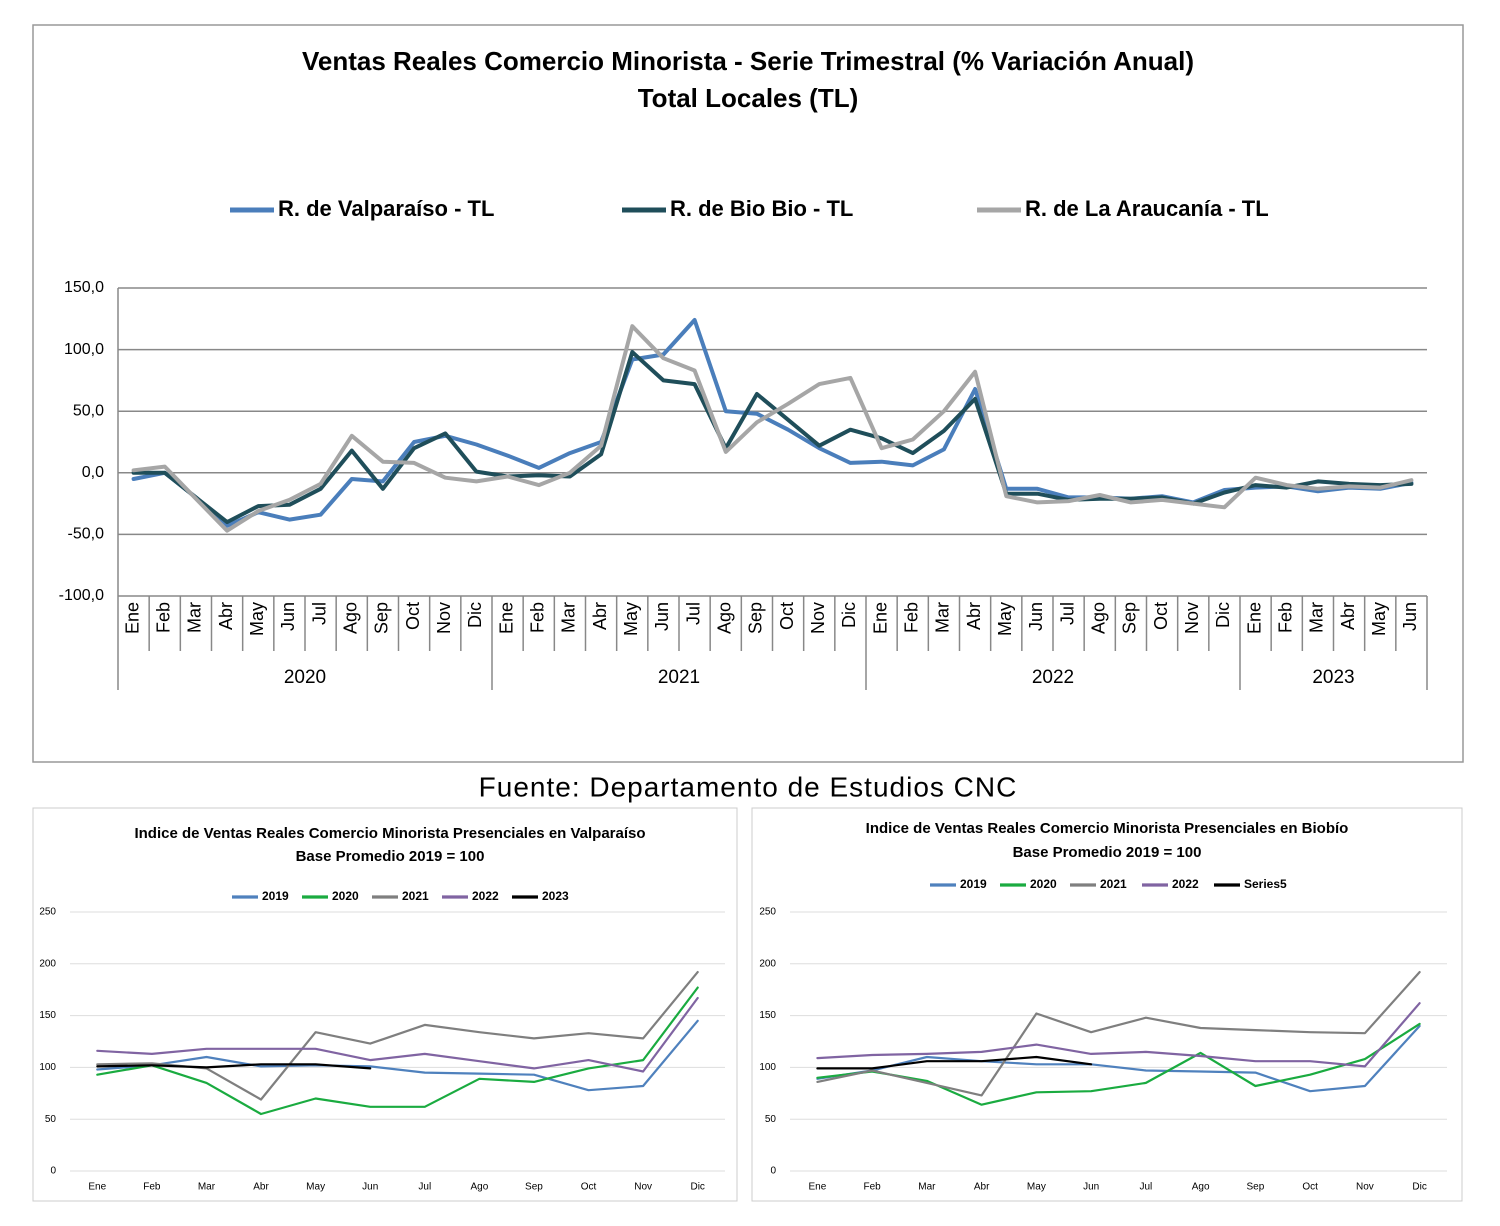 The height and width of the screenshot is (1226, 1500). What do you see at coordinates (84, 287) in the screenshot?
I see `y-tick-label: 150,0` at bounding box center [84, 287].